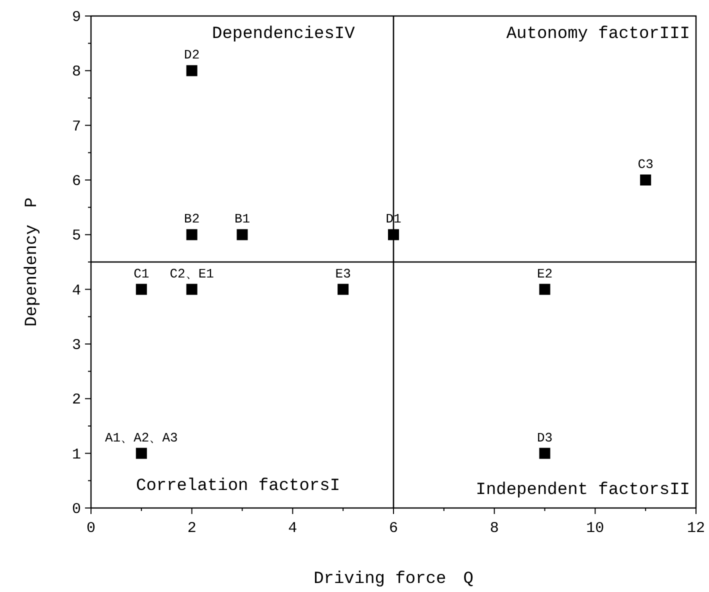 The width and height of the screenshot is (709, 592). What do you see at coordinates (583, 490) in the screenshot?
I see `annotation: Independent factorsII` at bounding box center [583, 490].